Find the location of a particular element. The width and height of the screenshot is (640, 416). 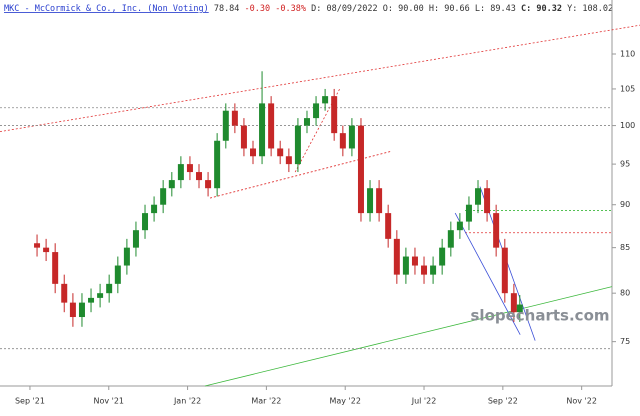

x-tick-label: Nov '21 is located at coordinates (108, 401).